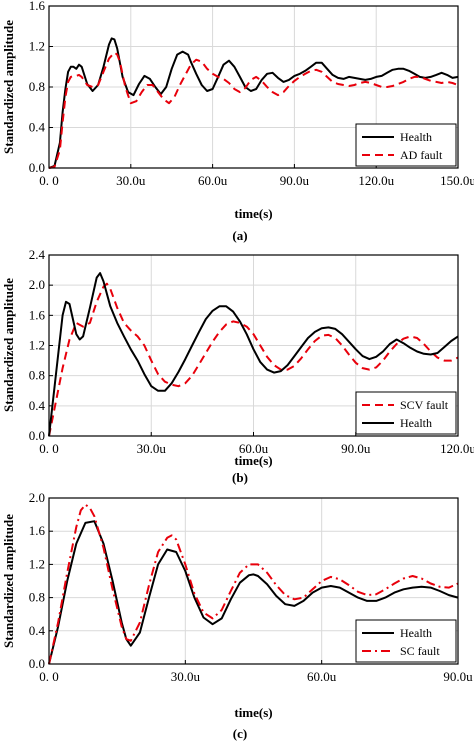  I want to click on legend-label: SCV fault, so click(424, 405).